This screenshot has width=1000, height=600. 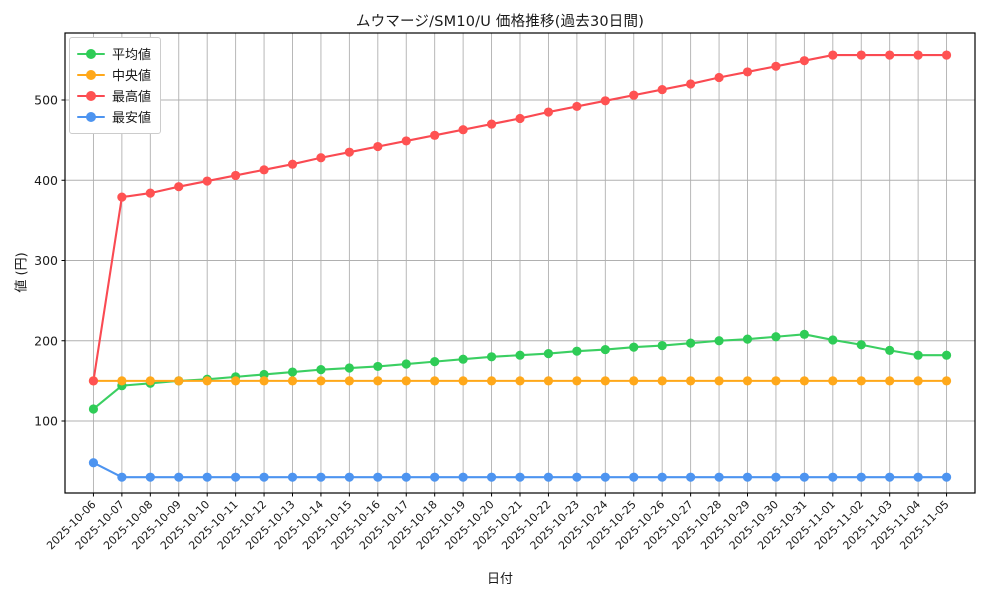 I want to click on legend-label: 中央値, so click(x=132, y=76).